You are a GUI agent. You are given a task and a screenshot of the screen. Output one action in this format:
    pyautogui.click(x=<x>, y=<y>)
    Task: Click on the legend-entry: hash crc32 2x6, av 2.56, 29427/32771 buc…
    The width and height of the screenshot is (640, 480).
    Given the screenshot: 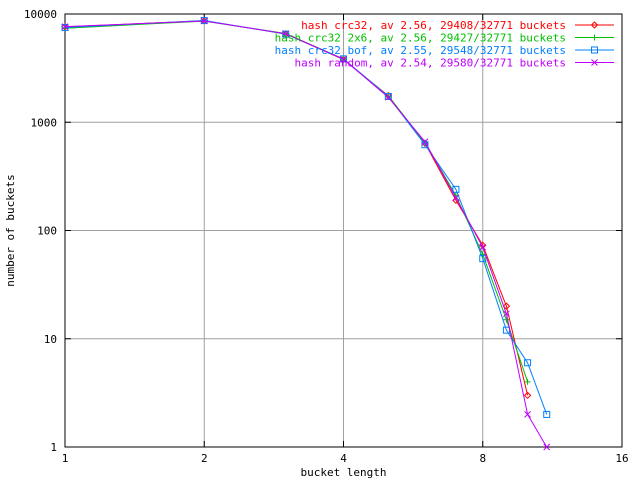 What is the action you would take?
    pyautogui.click(x=444, y=38)
    